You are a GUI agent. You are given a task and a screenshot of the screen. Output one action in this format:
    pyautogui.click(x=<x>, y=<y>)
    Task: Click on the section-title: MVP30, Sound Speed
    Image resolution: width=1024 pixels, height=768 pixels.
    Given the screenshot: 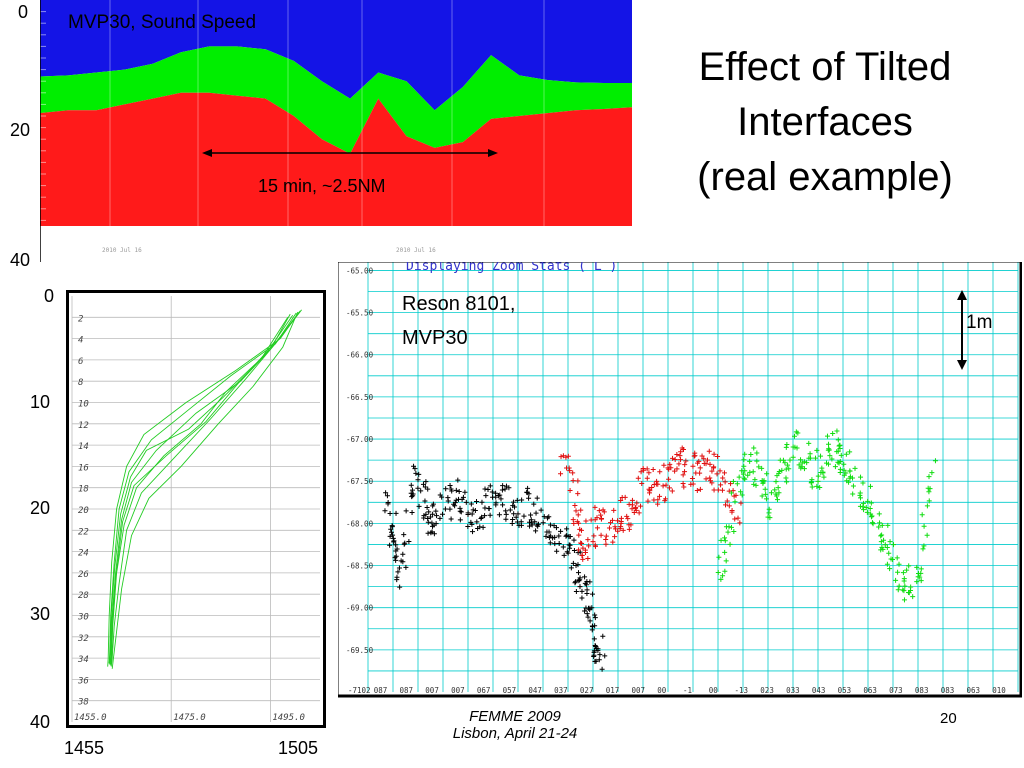 What is the action you would take?
    pyautogui.click(x=162, y=22)
    